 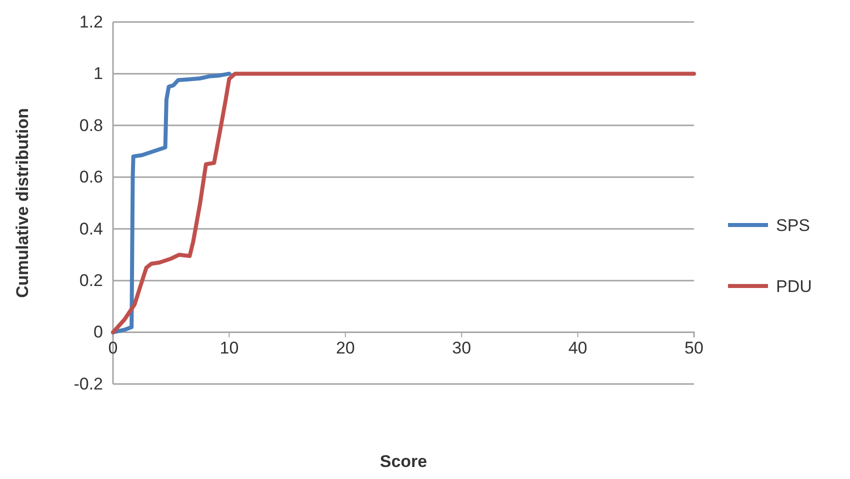 I want to click on x-axis-title: Score, so click(x=404, y=461).